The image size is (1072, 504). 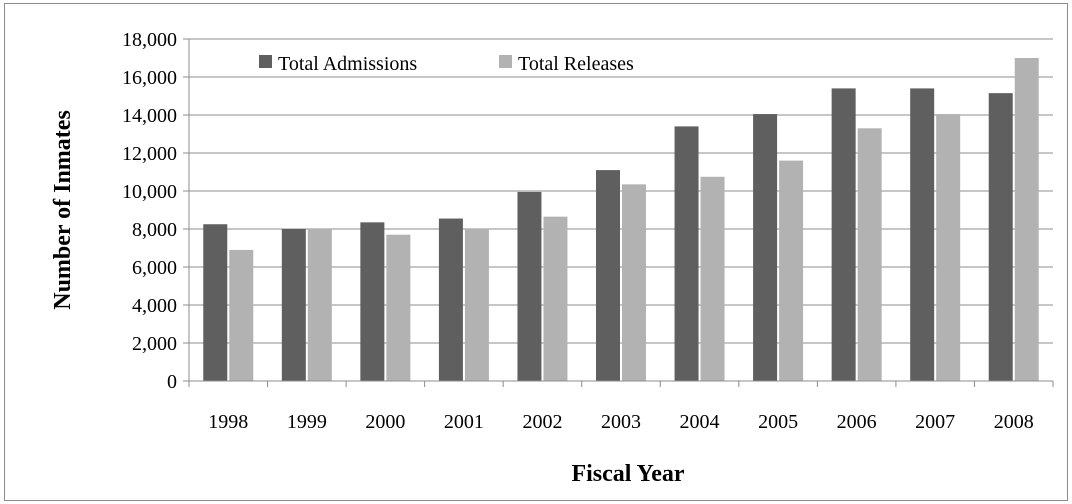 I want to click on bar-total-releases-2003, so click(x=634, y=282).